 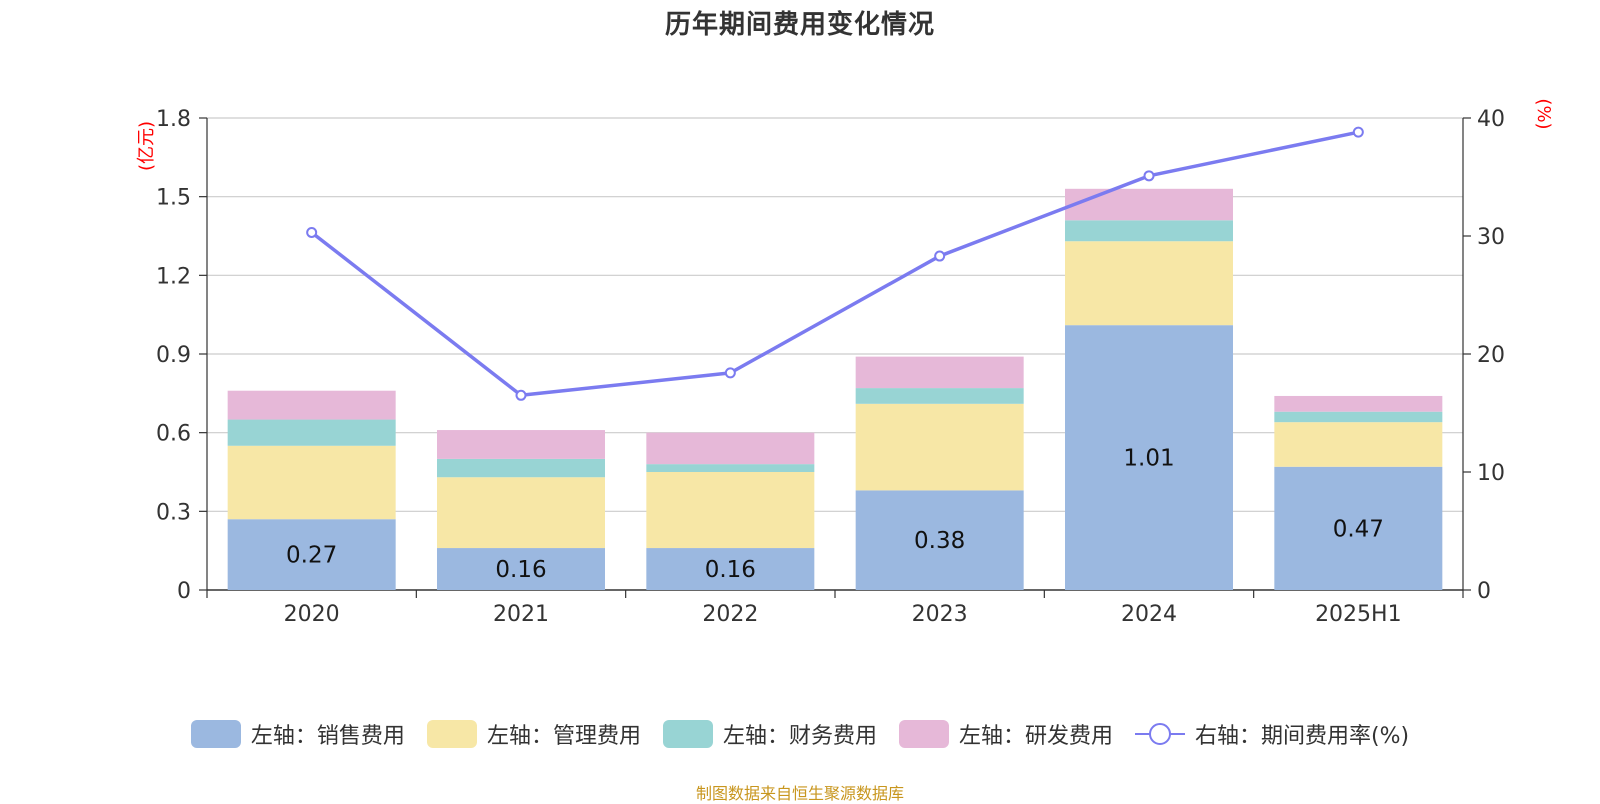 I want to click on x-axis-tick-label: 2020, so click(x=312, y=614).